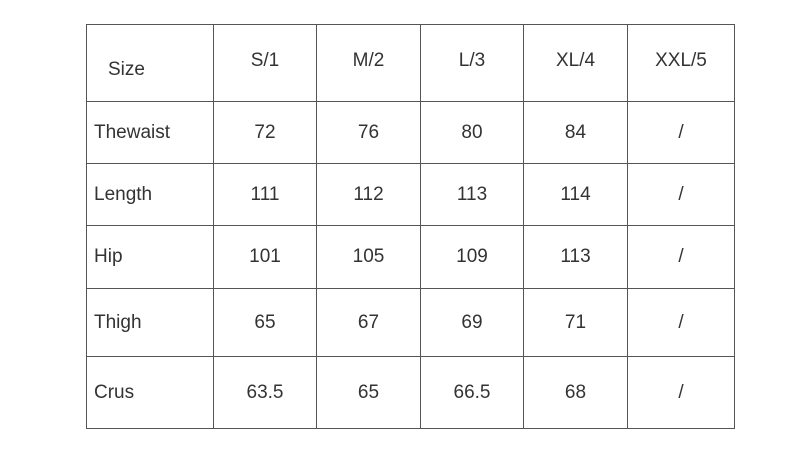 This screenshot has width=790, height=453. Describe the element at coordinates (265, 132) in the screenshot. I see `table-cell: 72` at that location.